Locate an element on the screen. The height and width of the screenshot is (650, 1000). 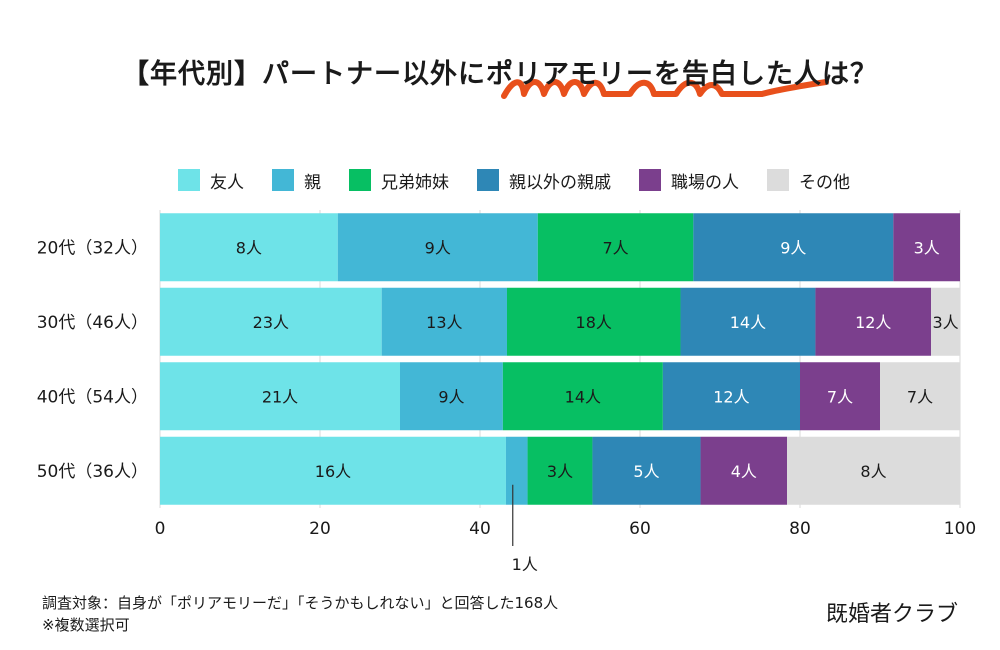
x-tick-label: 80 is located at coordinates (800, 529).